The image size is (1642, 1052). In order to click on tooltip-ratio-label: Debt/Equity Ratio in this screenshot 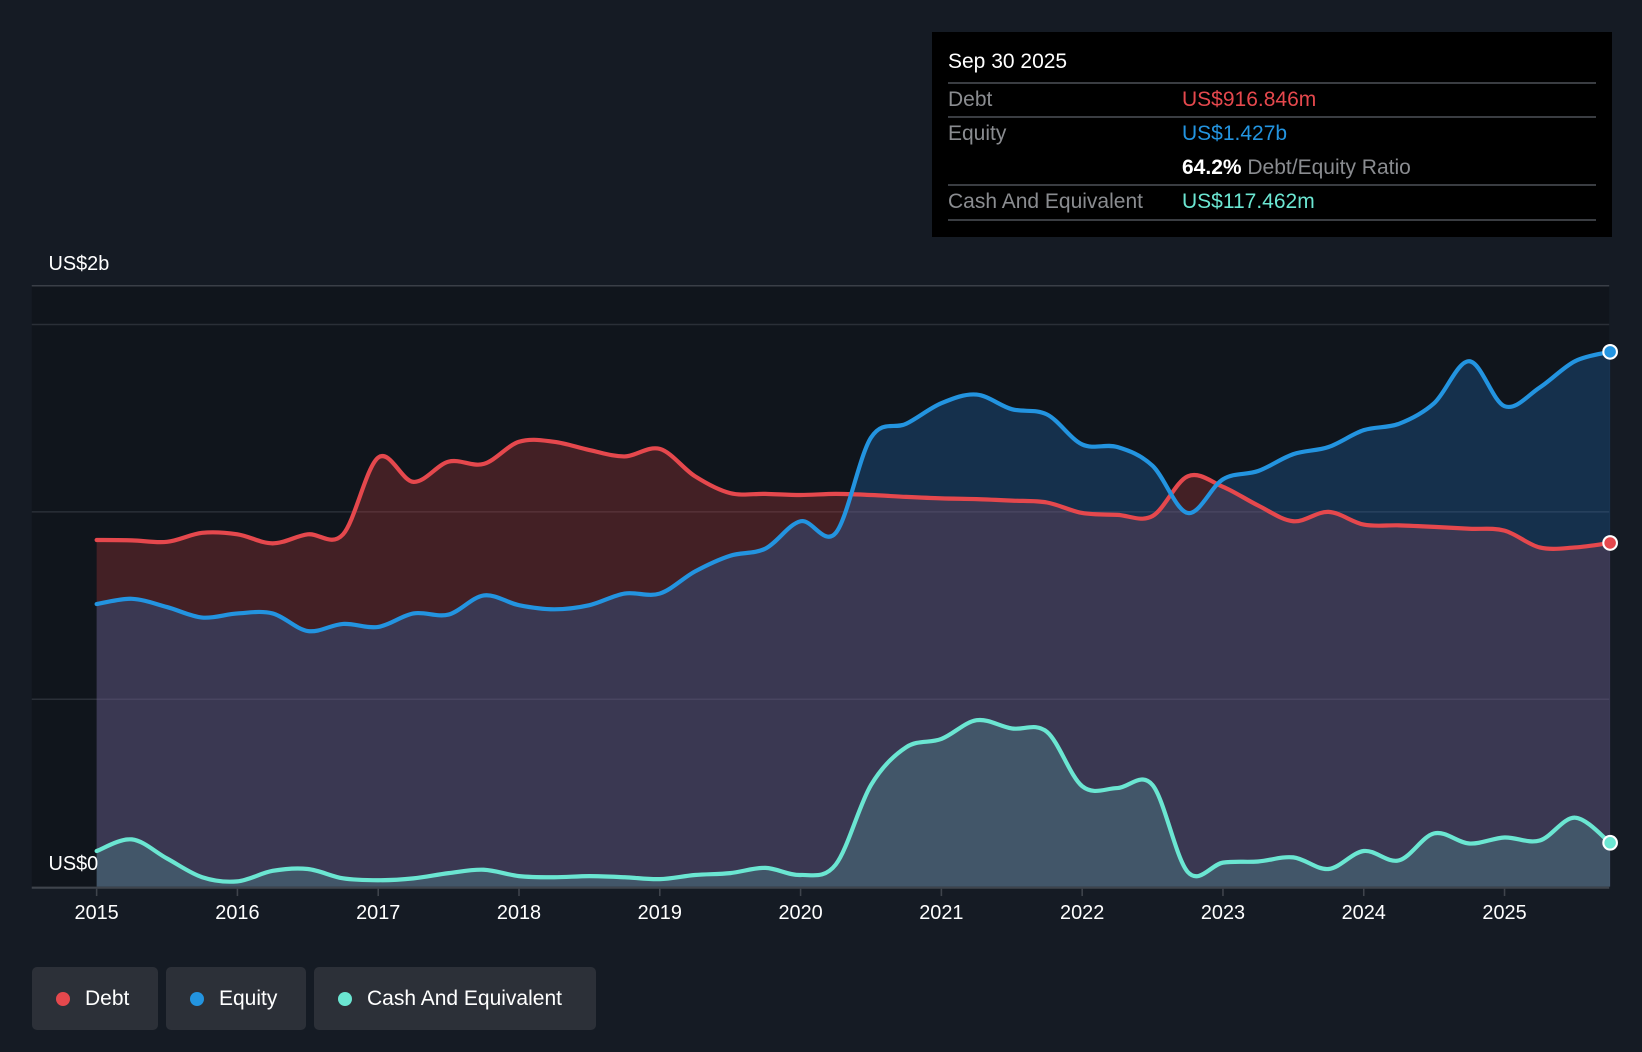, I will do `click(1329, 167)`.